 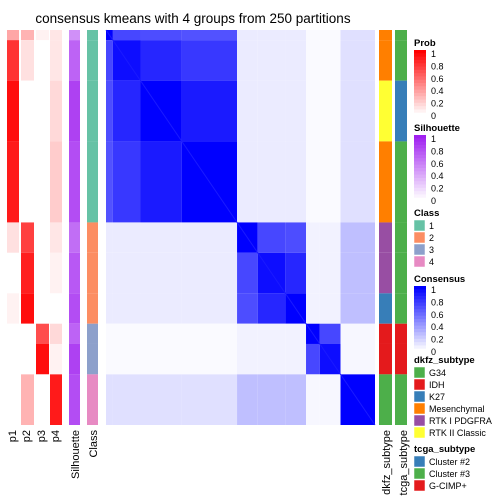 I want to click on annotation-label: p1, so click(x=13, y=436).